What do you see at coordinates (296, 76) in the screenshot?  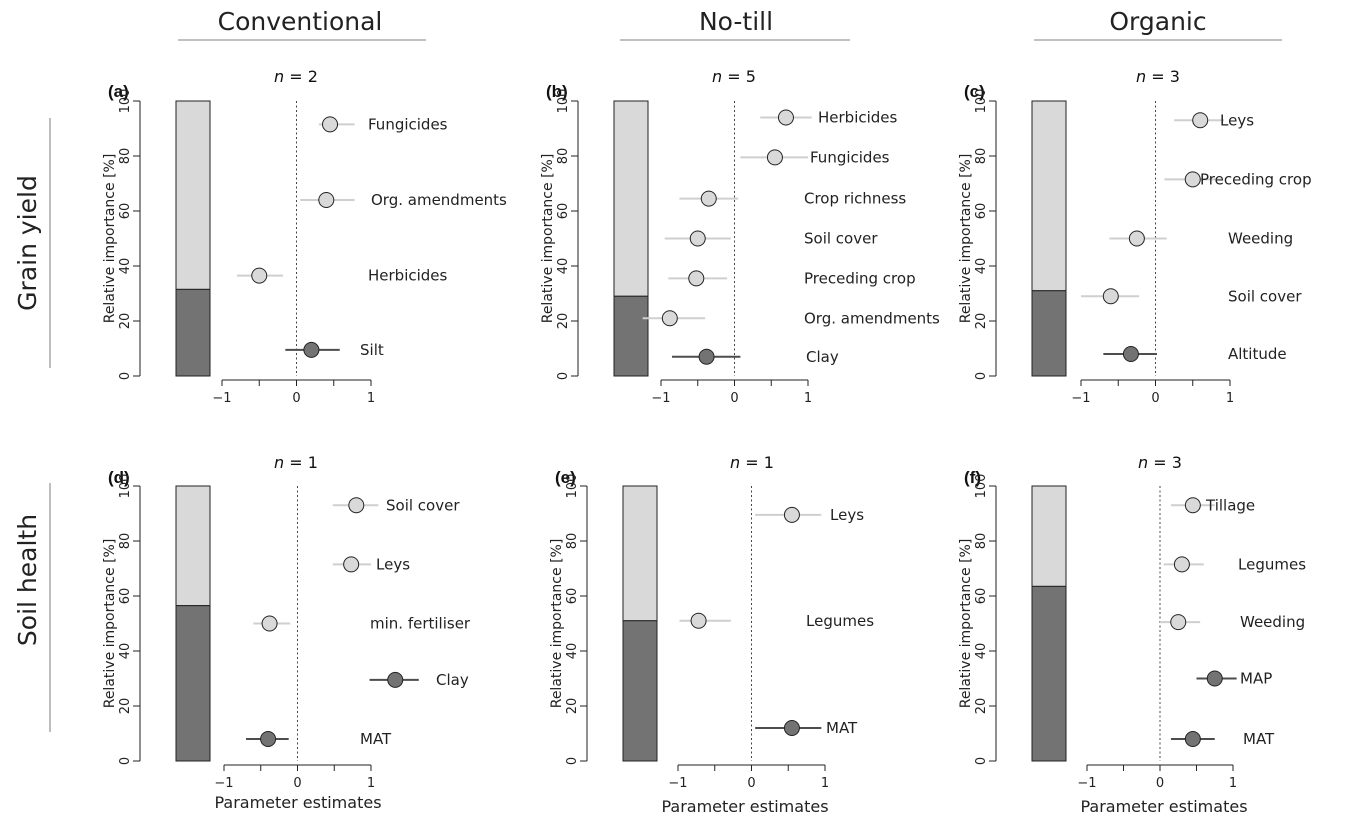 I see `panel-n-title: n = 2` at bounding box center [296, 76].